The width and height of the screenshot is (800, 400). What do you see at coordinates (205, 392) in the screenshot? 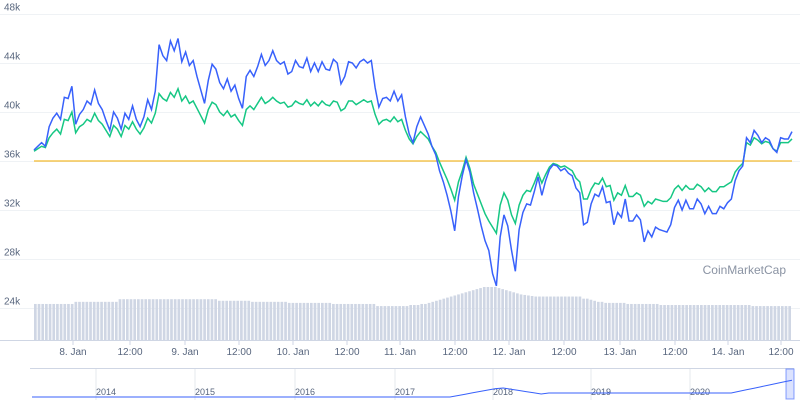
I see `navigator-year-label: 2015` at bounding box center [205, 392].